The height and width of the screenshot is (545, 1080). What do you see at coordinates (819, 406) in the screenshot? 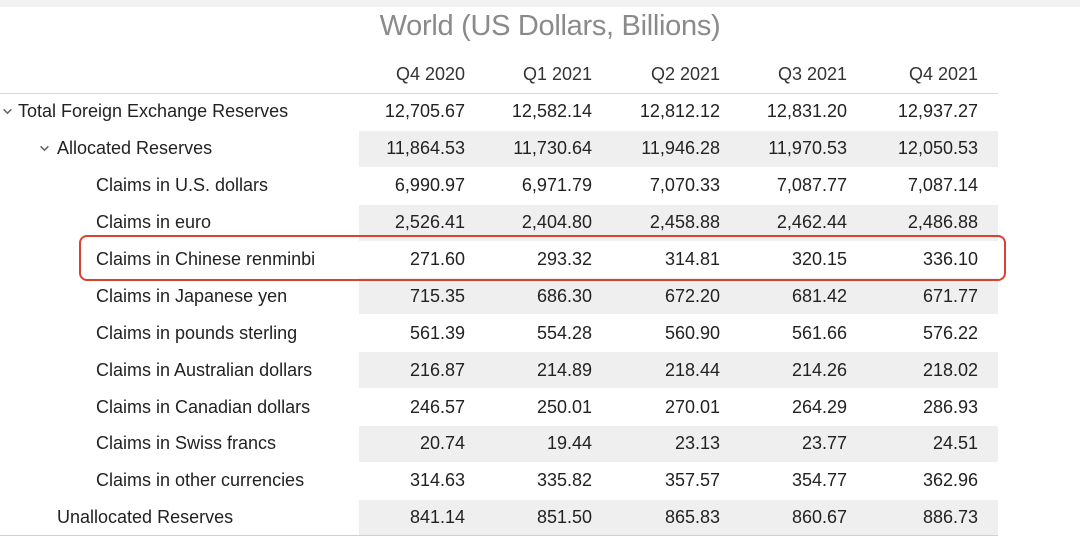
I see `row-value: 264.29` at bounding box center [819, 406].